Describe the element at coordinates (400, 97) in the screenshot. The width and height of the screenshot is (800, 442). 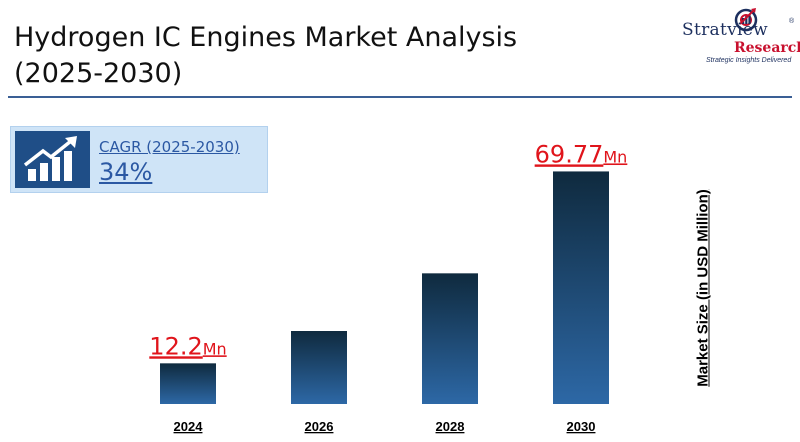
I see `header-divider` at that location.